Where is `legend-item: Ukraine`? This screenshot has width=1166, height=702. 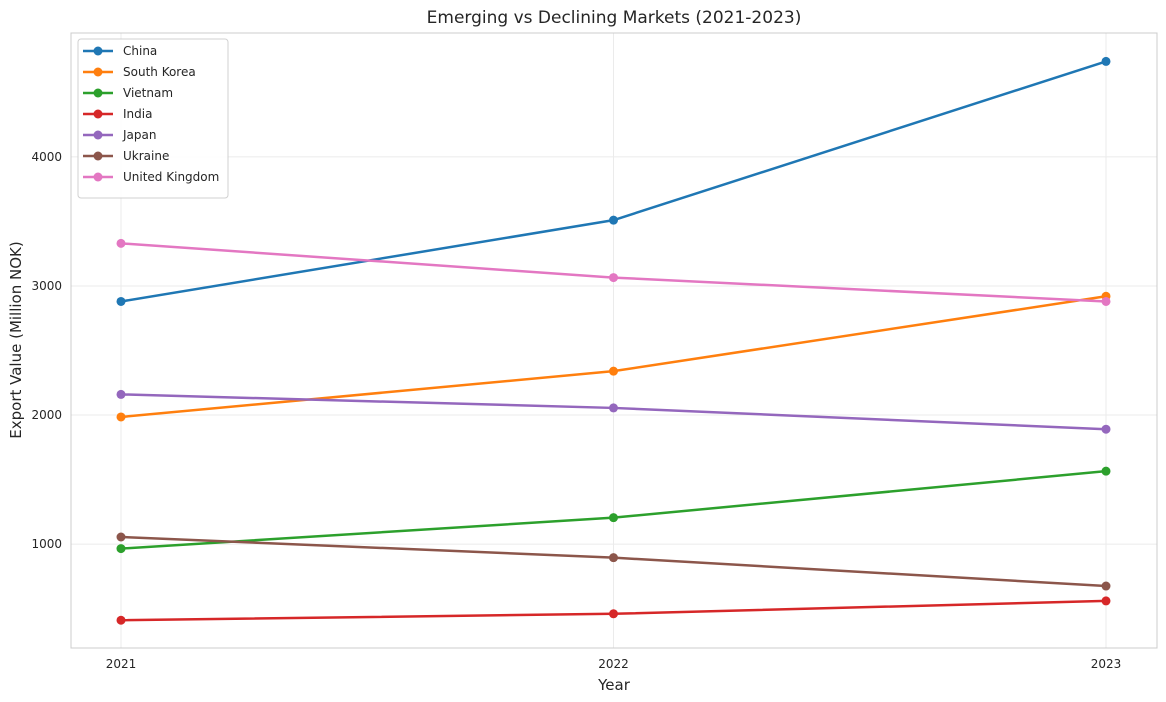
legend-item: Ukraine is located at coordinates (126, 156).